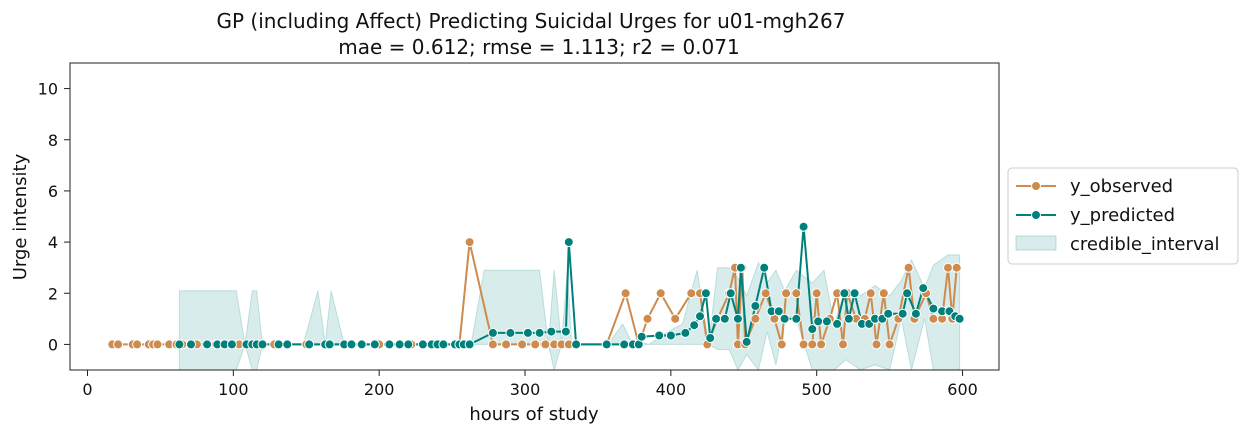  I want to click on legend-interval-swatch, so click(1036, 243).